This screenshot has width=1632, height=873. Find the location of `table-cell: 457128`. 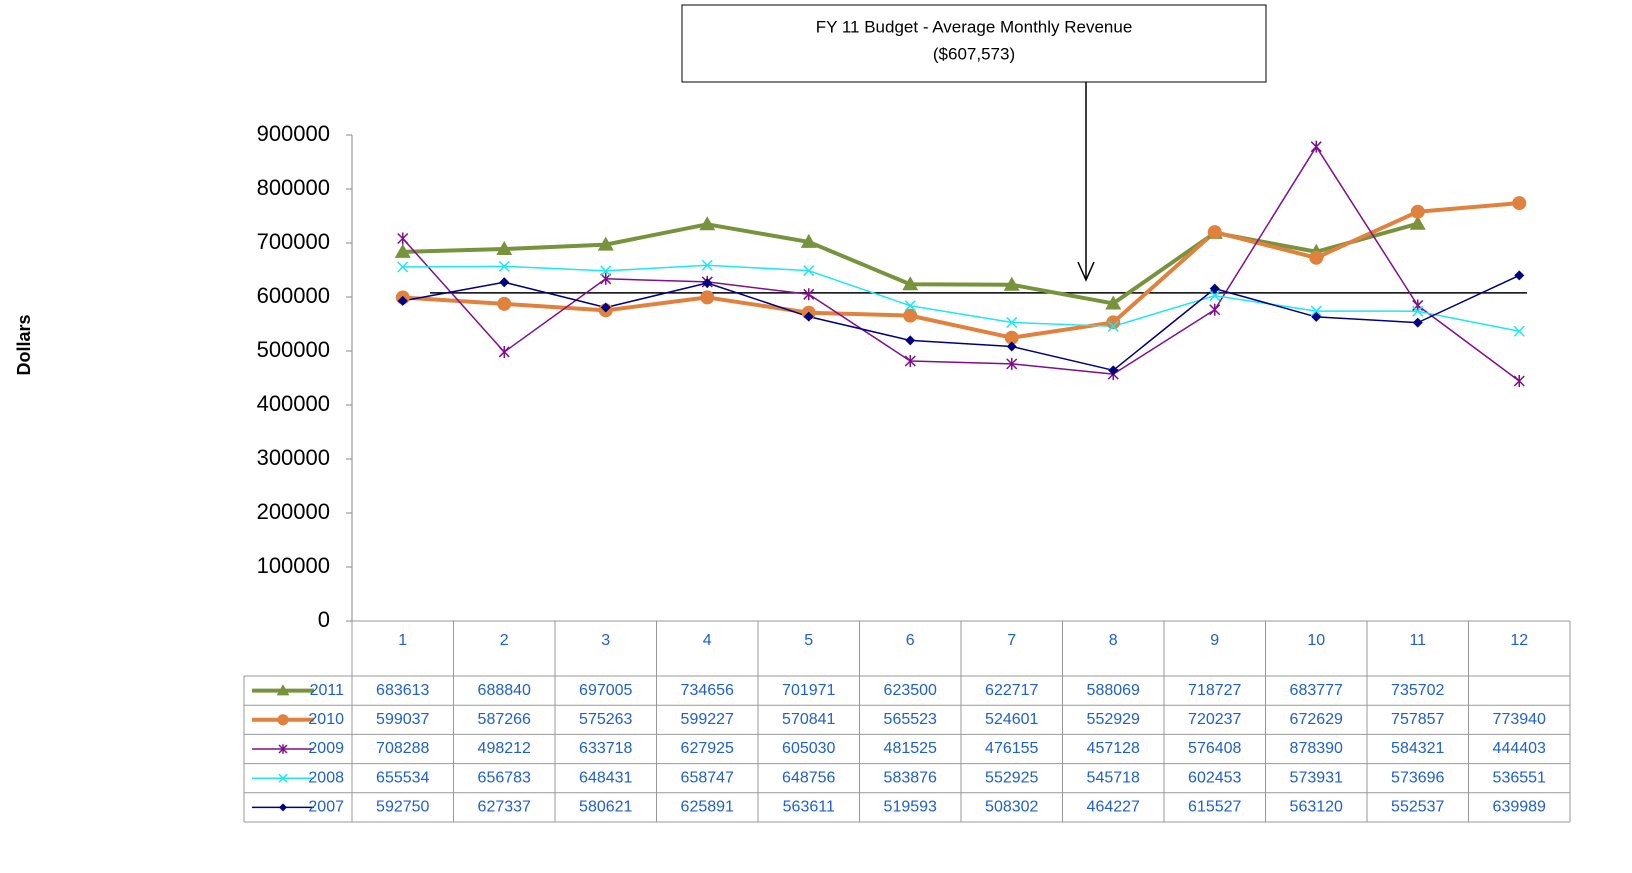

table-cell: 457128 is located at coordinates (1113, 748).